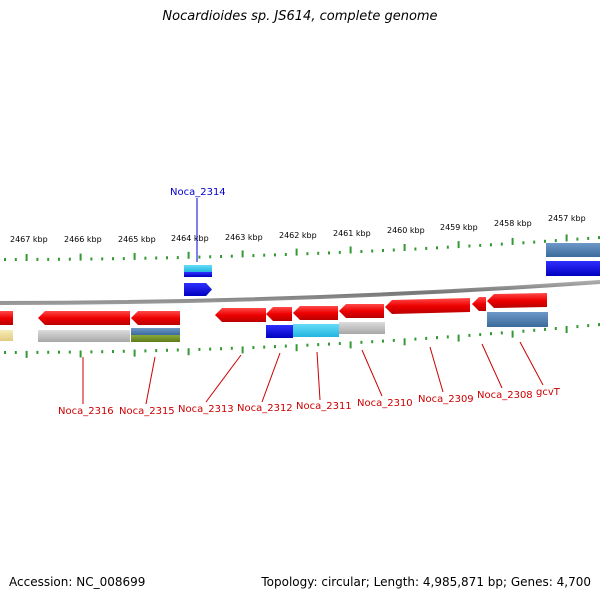  What do you see at coordinates (459, 227) in the screenshot?
I see `scale-label: 2459 kbp` at bounding box center [459, 227].